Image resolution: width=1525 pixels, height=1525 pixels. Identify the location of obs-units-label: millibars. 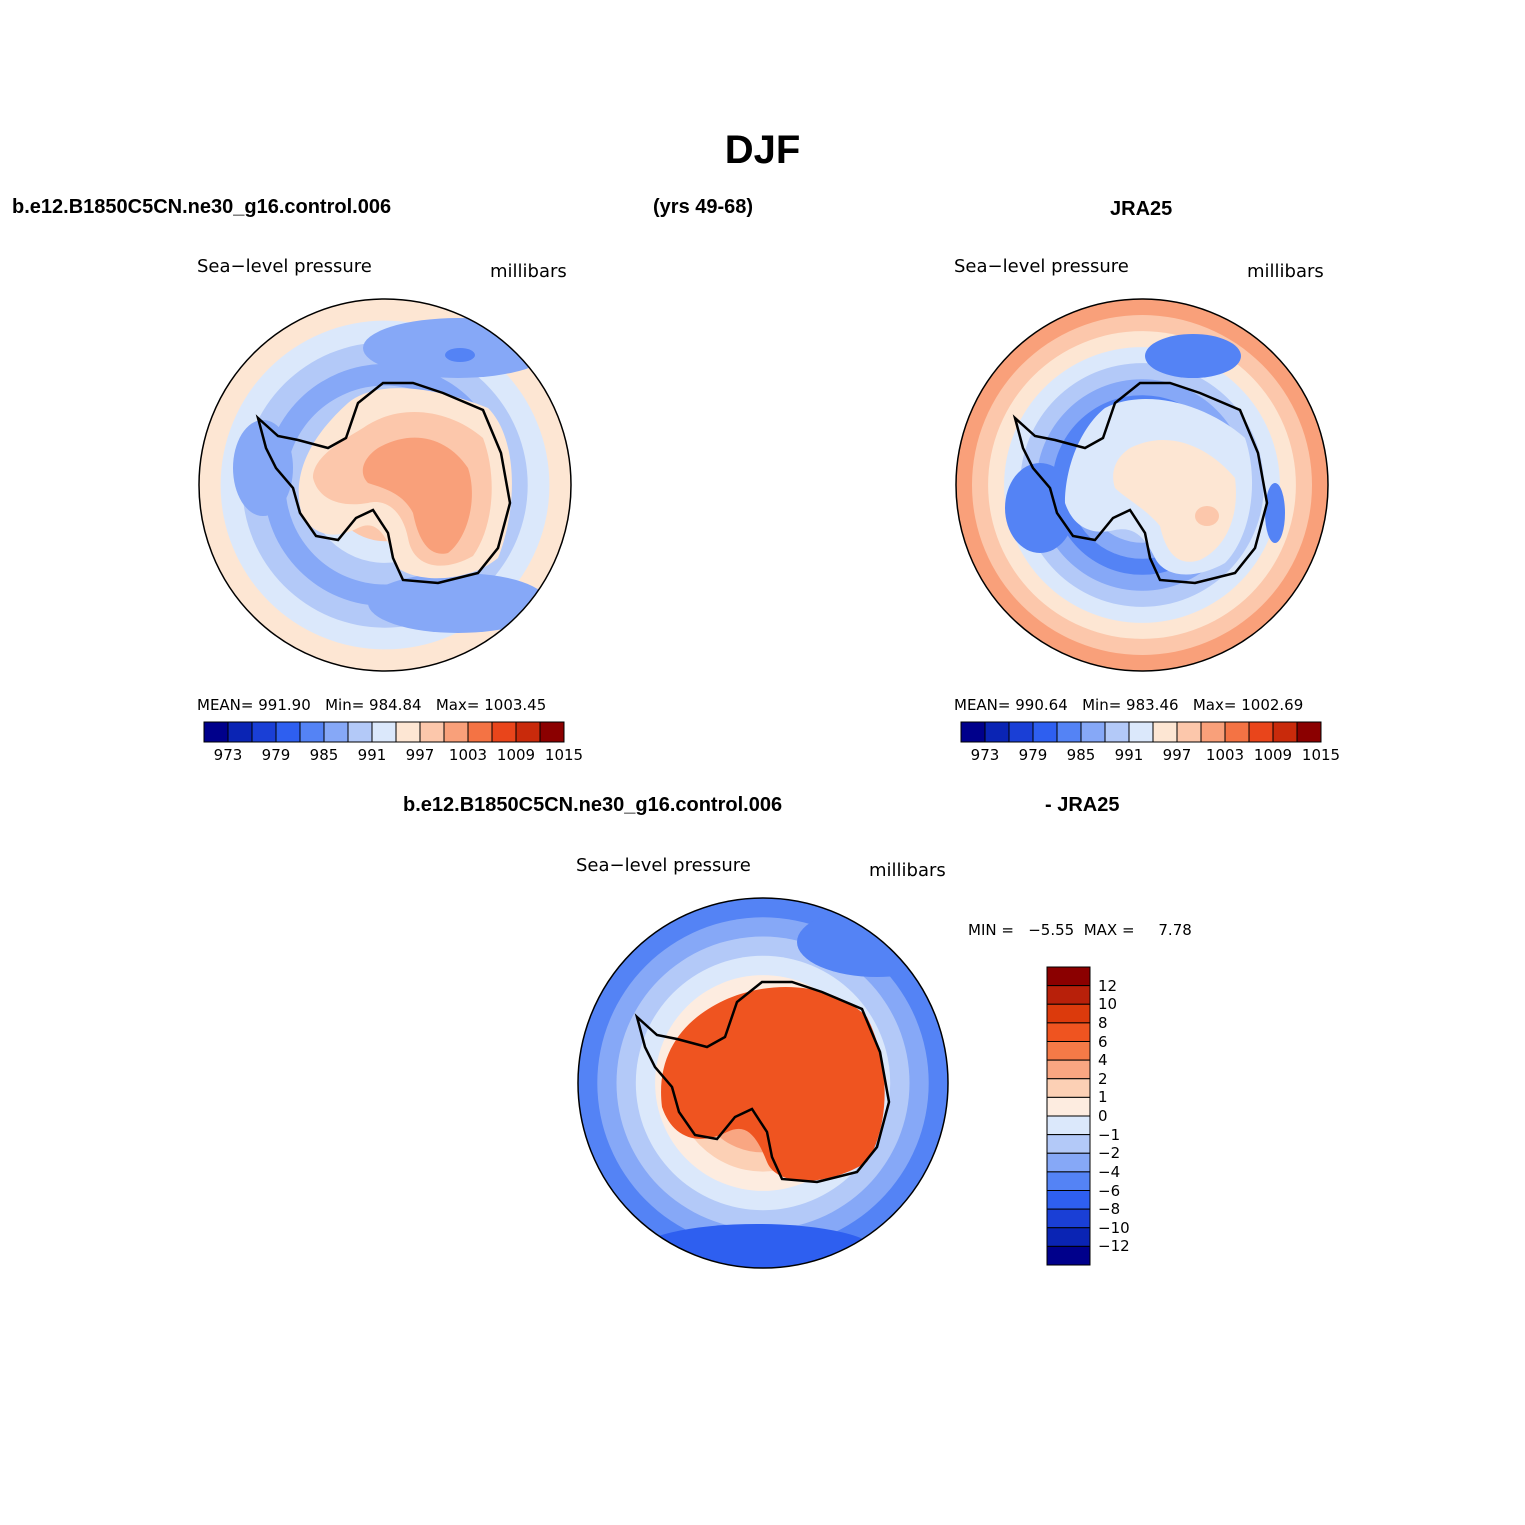
(1285, 271).